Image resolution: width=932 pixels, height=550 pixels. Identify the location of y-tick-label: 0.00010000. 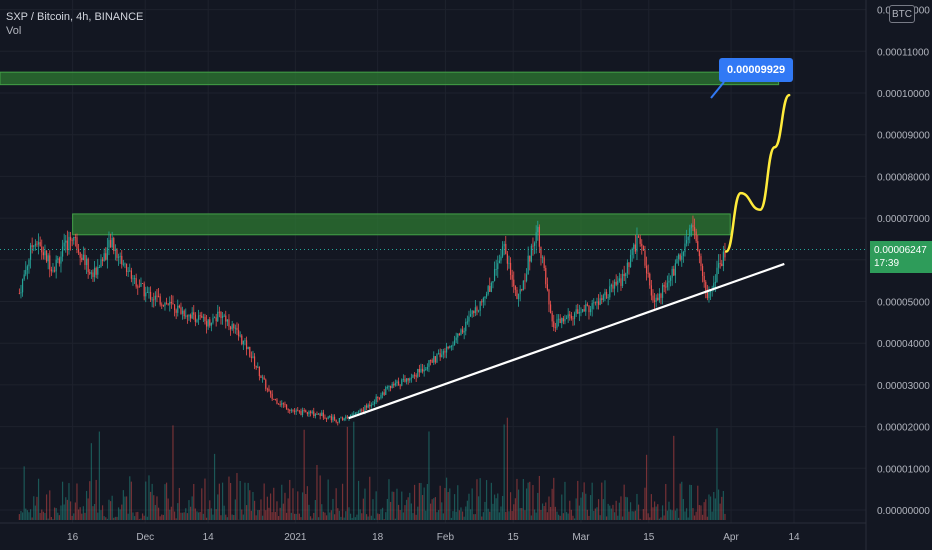
(903, 94).